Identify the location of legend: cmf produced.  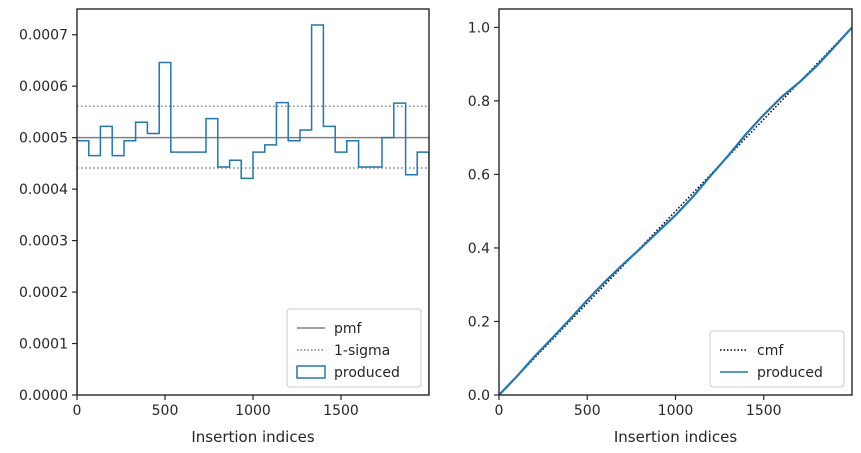
(777, 359).